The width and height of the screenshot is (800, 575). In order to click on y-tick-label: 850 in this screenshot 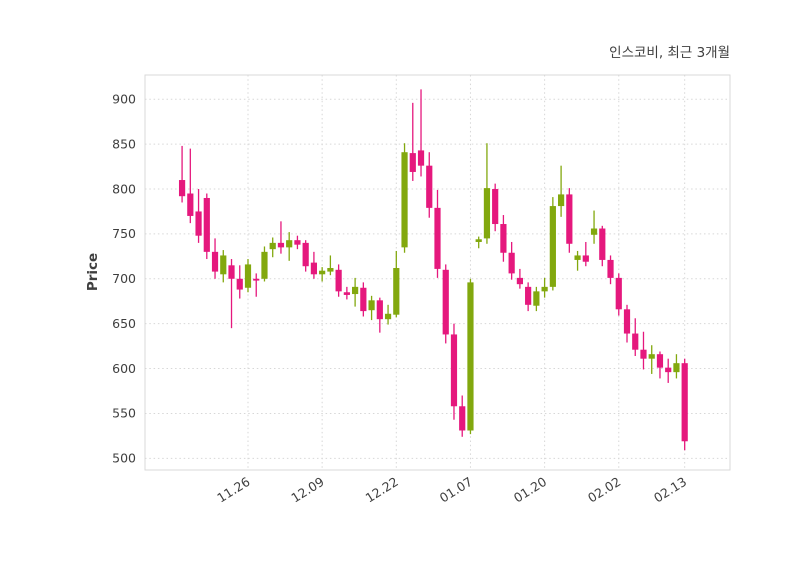, I will do `click(124, 143)`.